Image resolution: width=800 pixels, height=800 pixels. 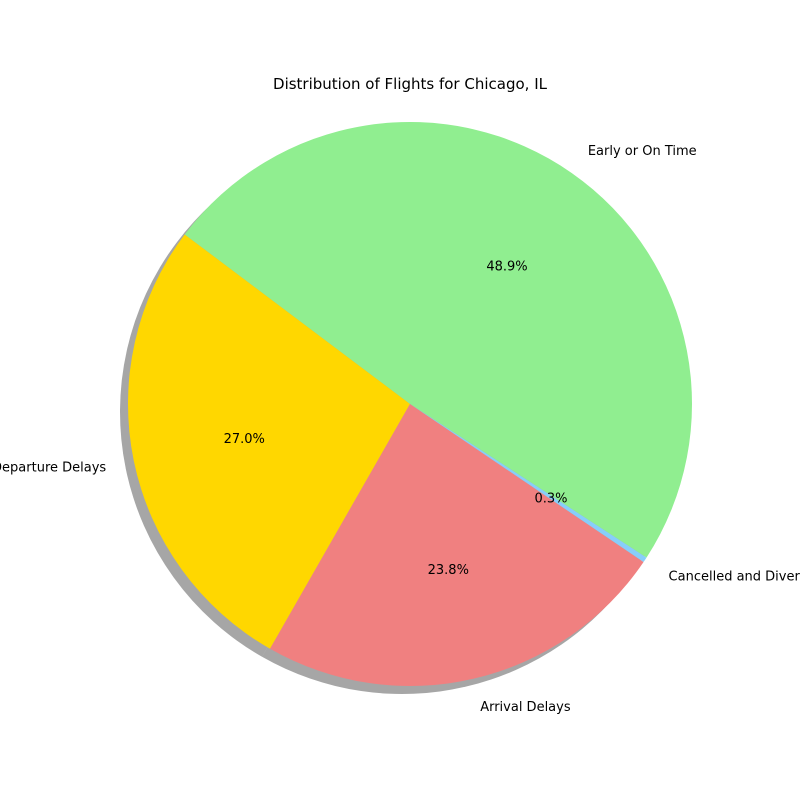 I want to click on slice-label-departure-delays: Departure Delays, so click(x=53, y=468).